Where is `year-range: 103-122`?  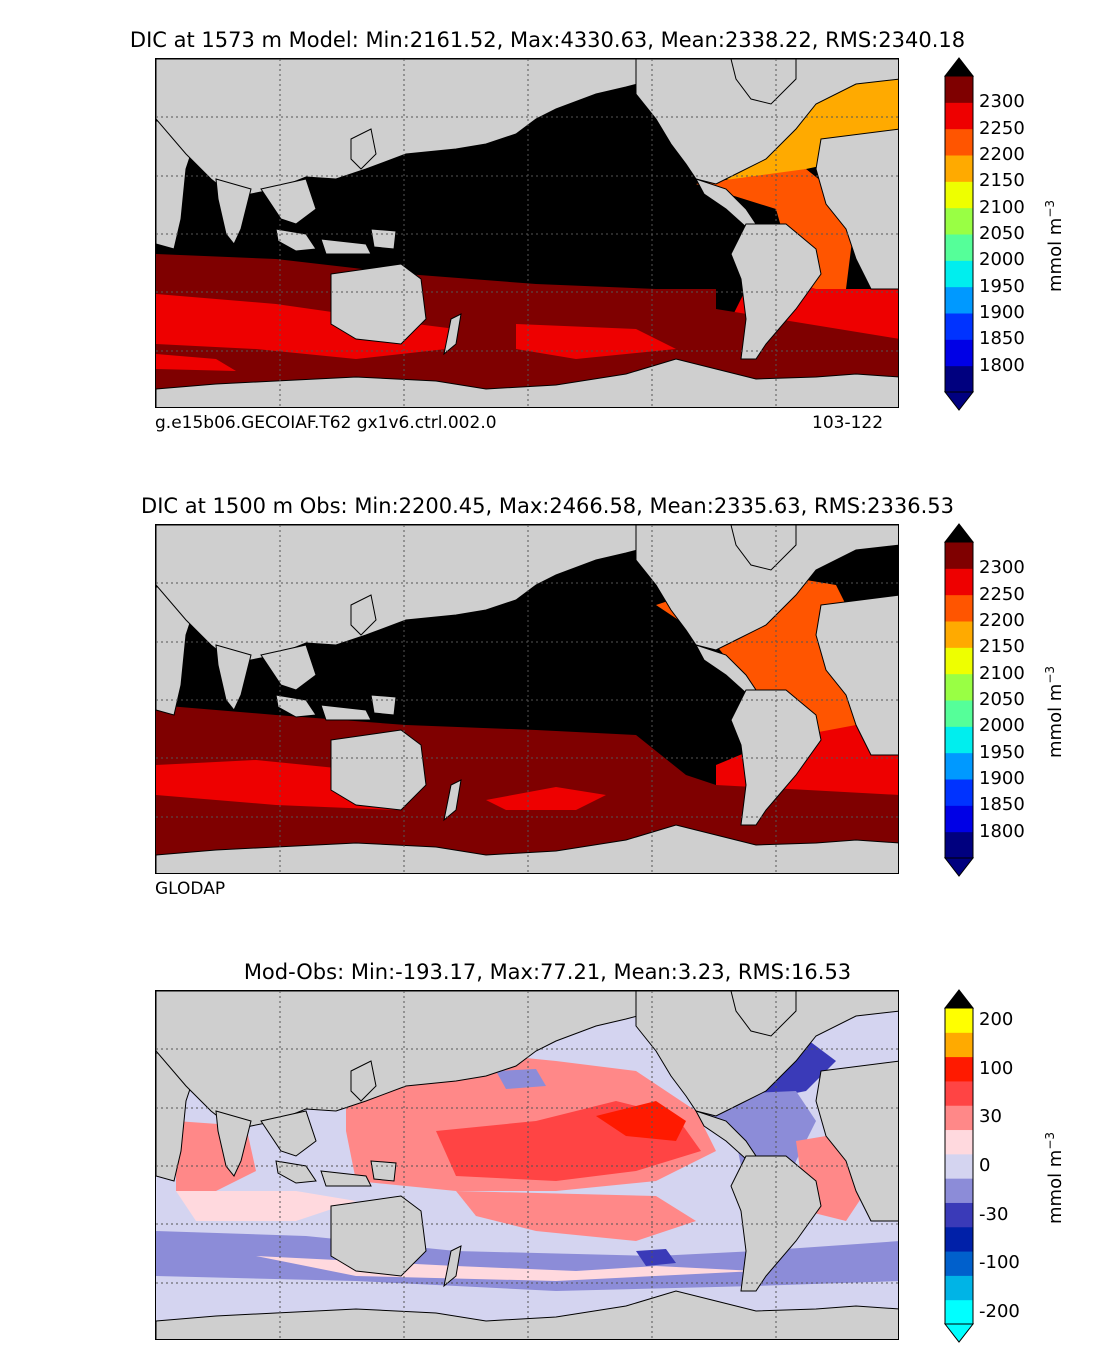 year-range: 103-122 is located at coordinates (848, 423).